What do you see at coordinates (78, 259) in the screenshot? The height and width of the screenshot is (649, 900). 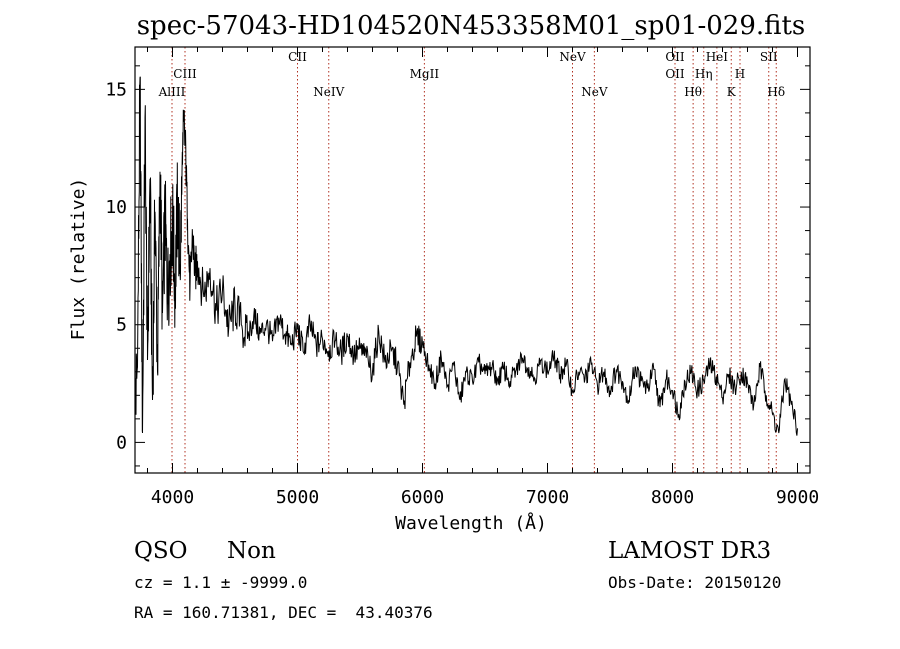 I see `y-axis-label: Flux (relative)` at bounding box center [78, 259].